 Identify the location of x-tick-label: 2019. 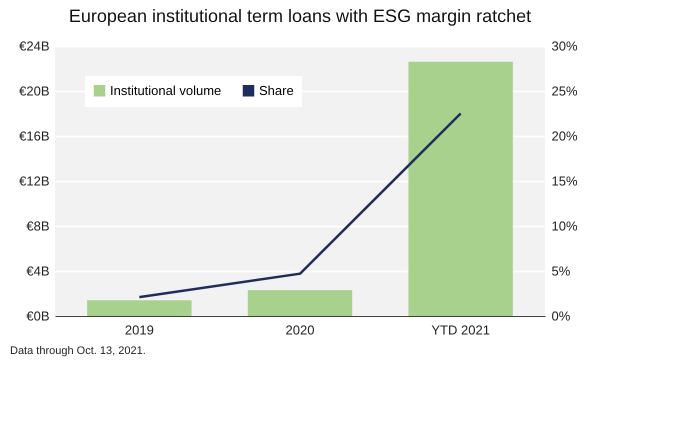
(139, 330).